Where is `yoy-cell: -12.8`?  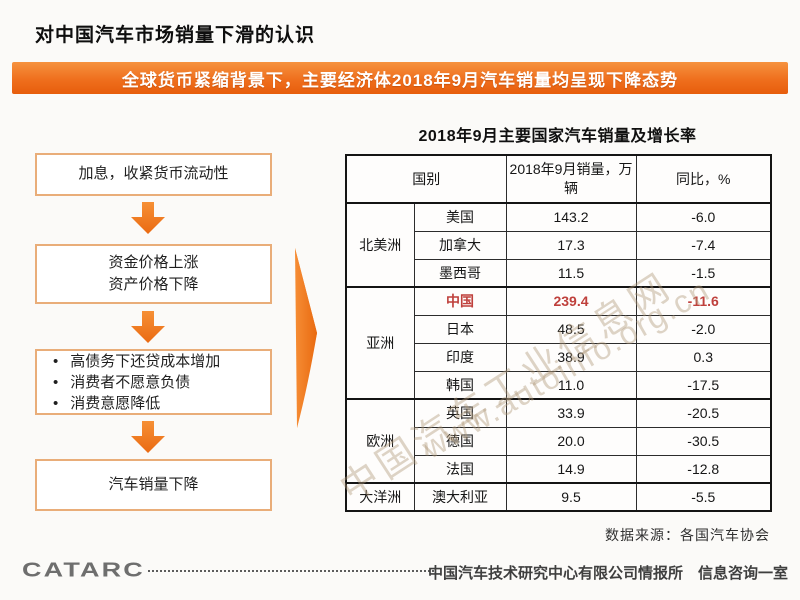 yoy-cell: -12.8 is located at coordinates (703, 469).